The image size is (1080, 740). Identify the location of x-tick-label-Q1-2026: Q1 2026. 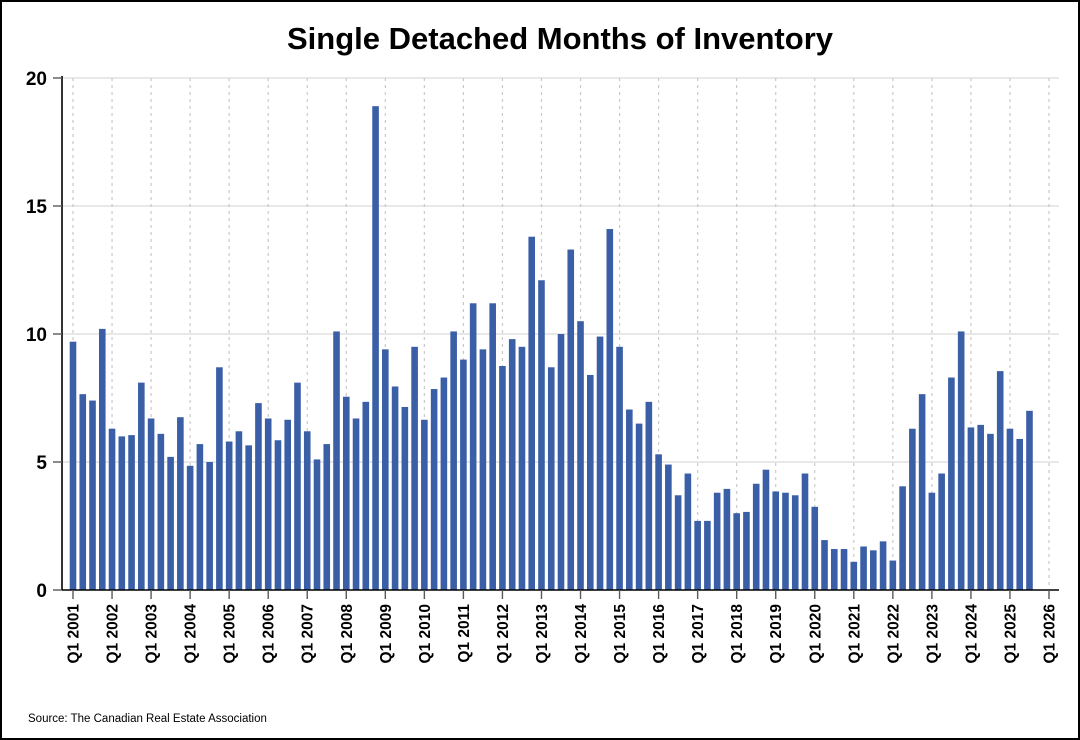
(1050, 634).